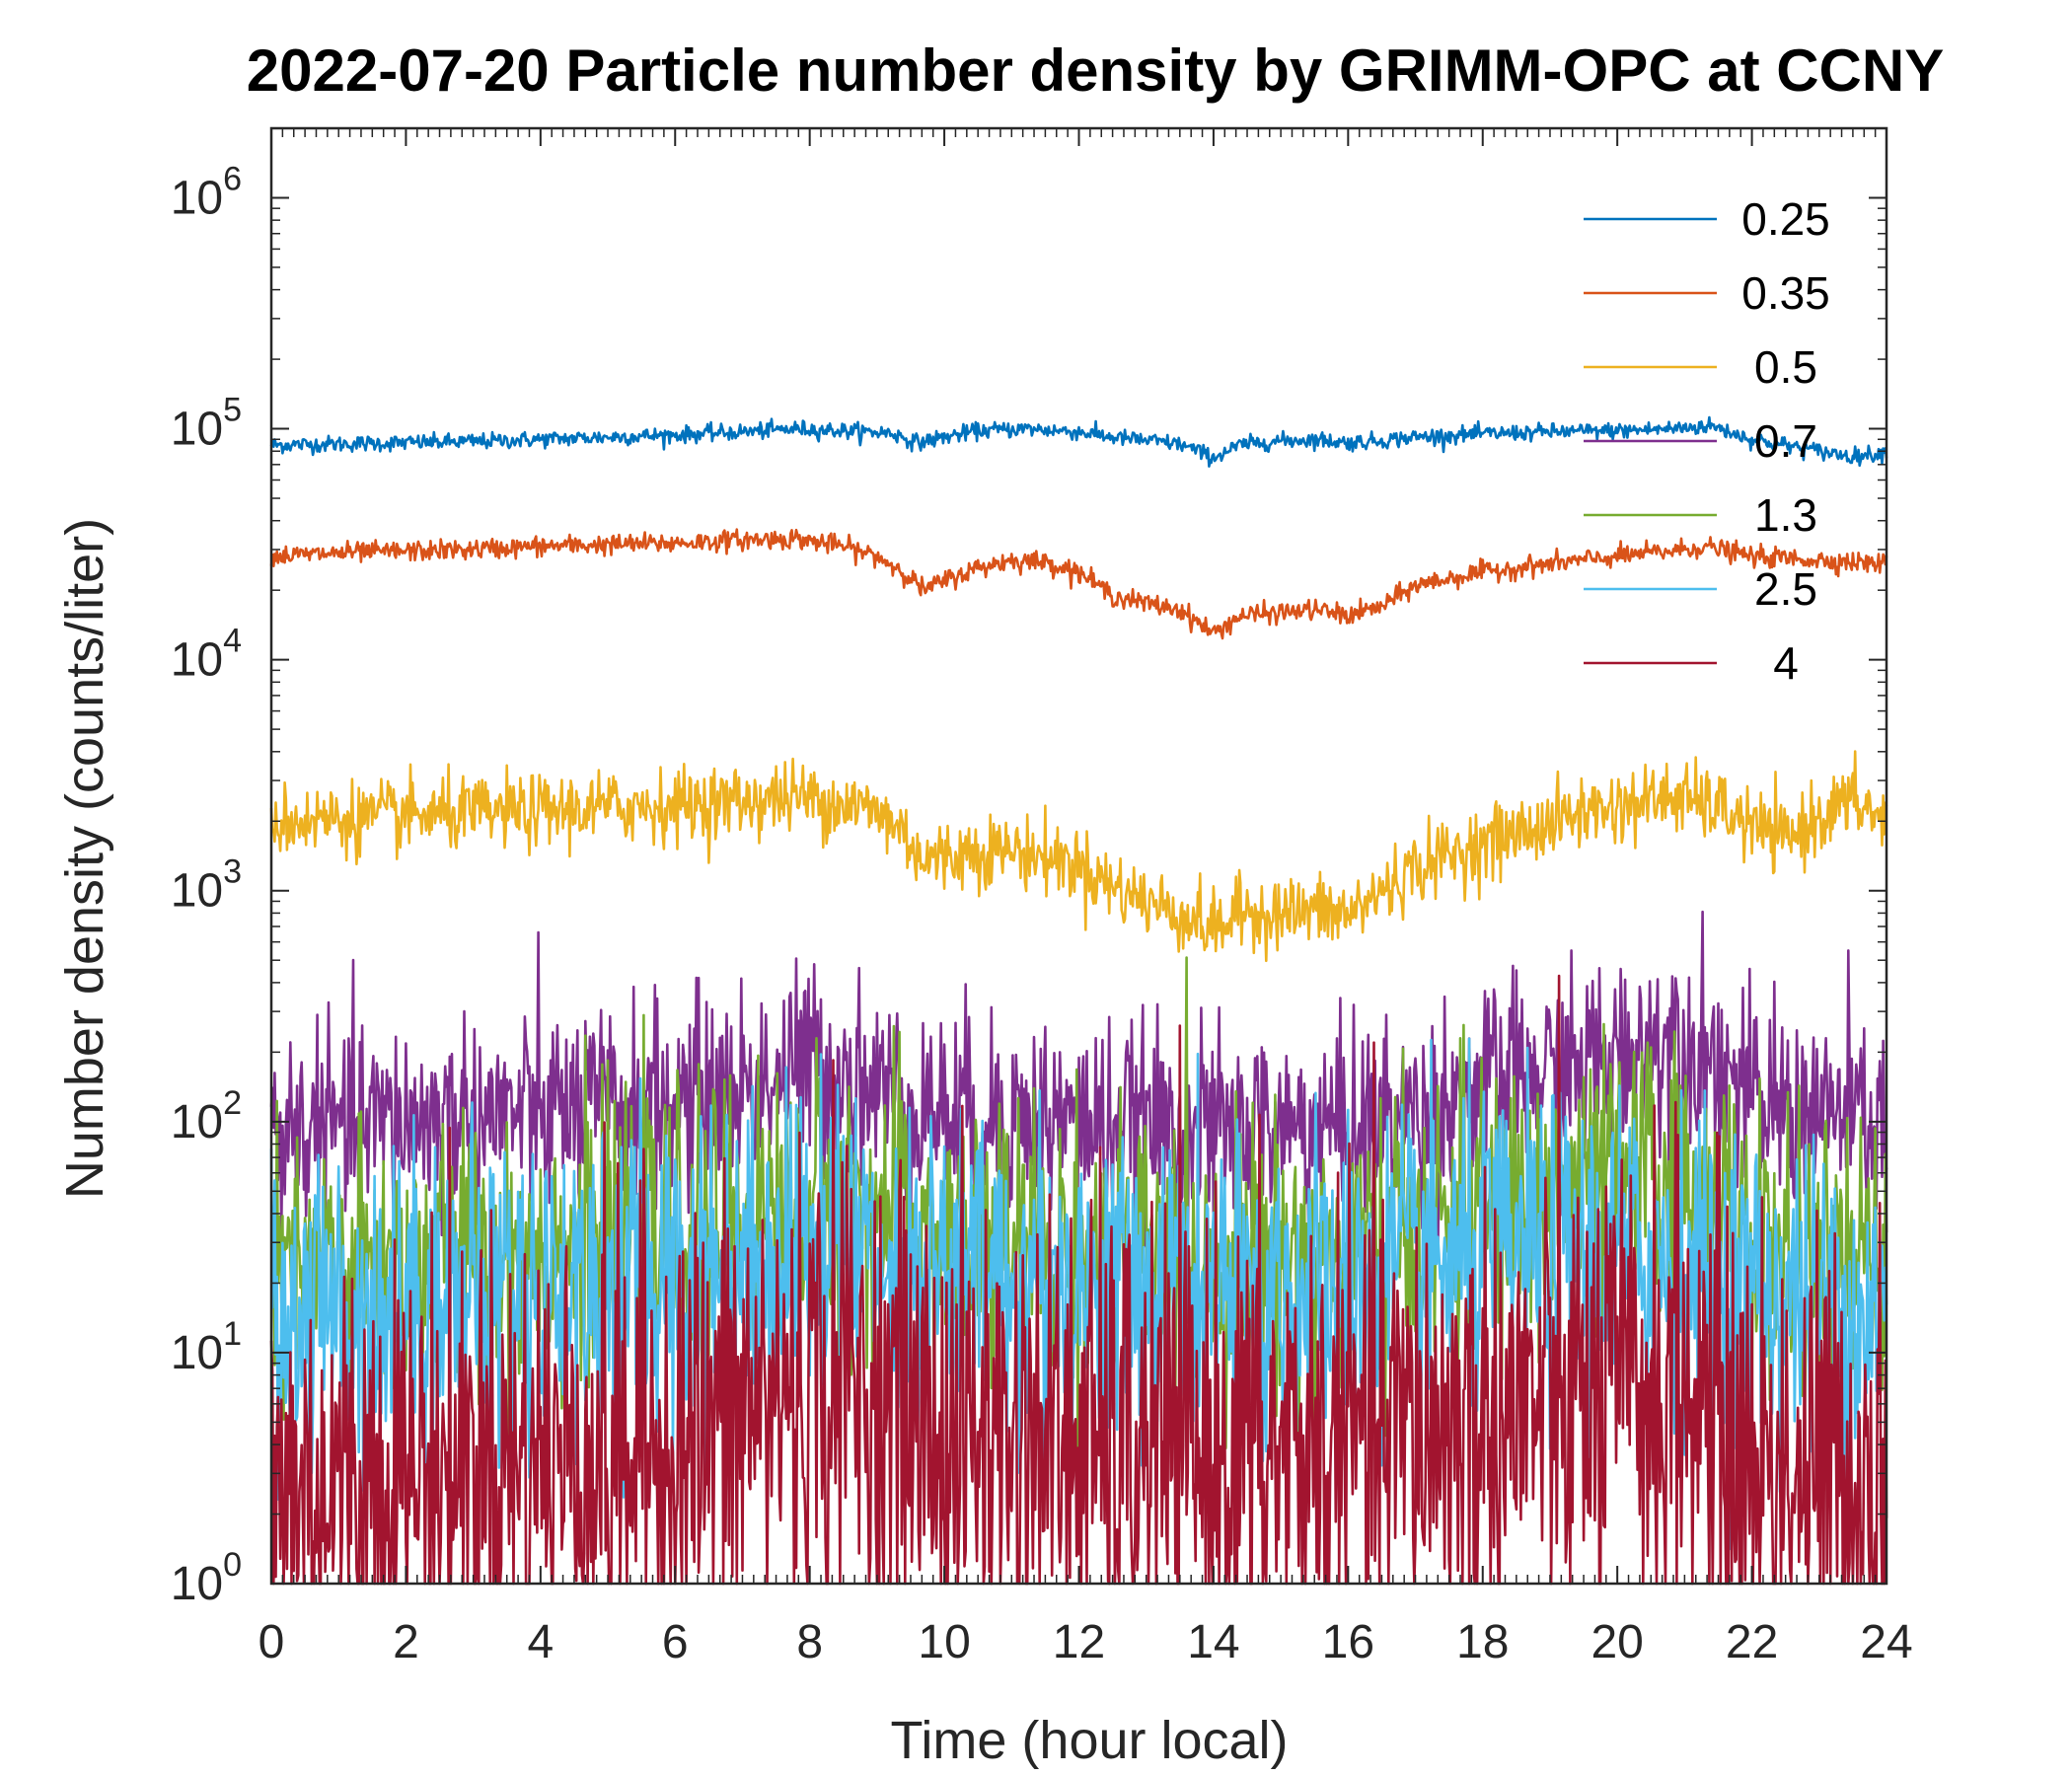 This screenshot has width=2072, height=1776. Describe the element at coordinates (206, 1578) in the screenshot. I see `y-tick-label: 10⁰` at that location.